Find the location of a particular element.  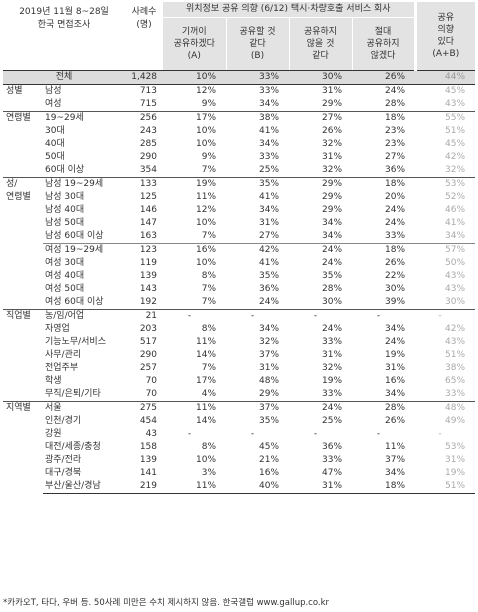

cell-definitely: 3% is located at coordinates (209, 473).